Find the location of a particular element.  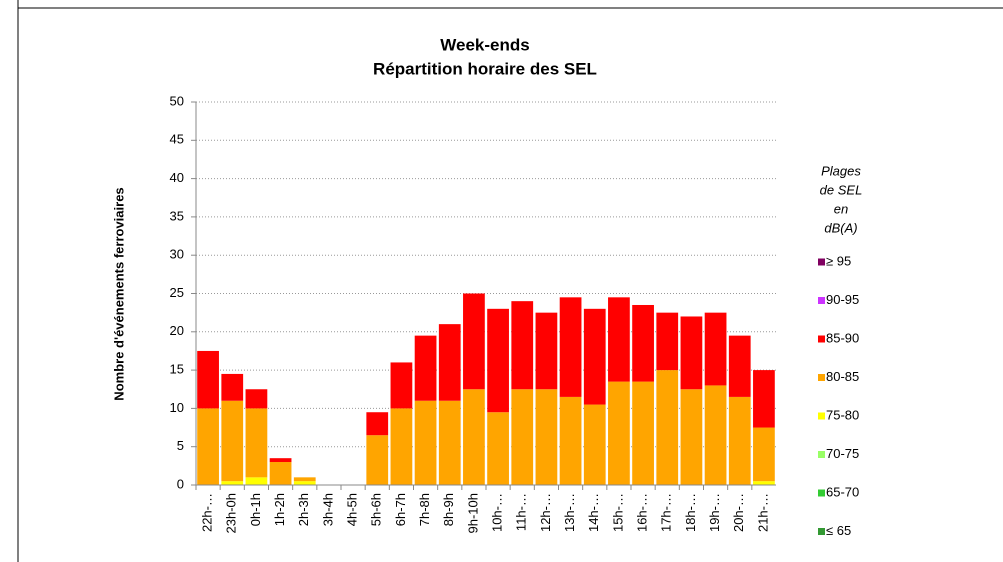

y-axis-label: Nombre d'événements ferroviaires is located at coordinates (118, 293).